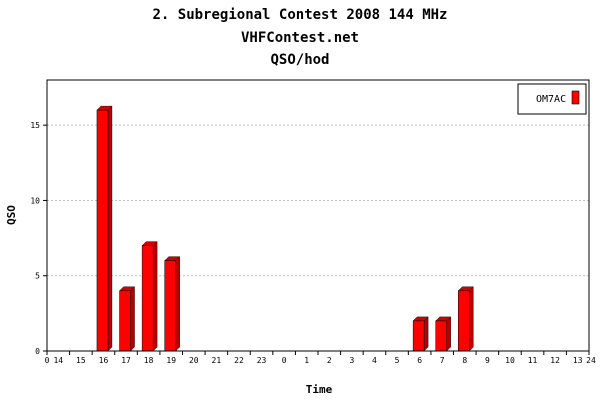  Describe the element at coordinates (533, 360) in the screenshot. I see `x-tick-label: 11` at that location.